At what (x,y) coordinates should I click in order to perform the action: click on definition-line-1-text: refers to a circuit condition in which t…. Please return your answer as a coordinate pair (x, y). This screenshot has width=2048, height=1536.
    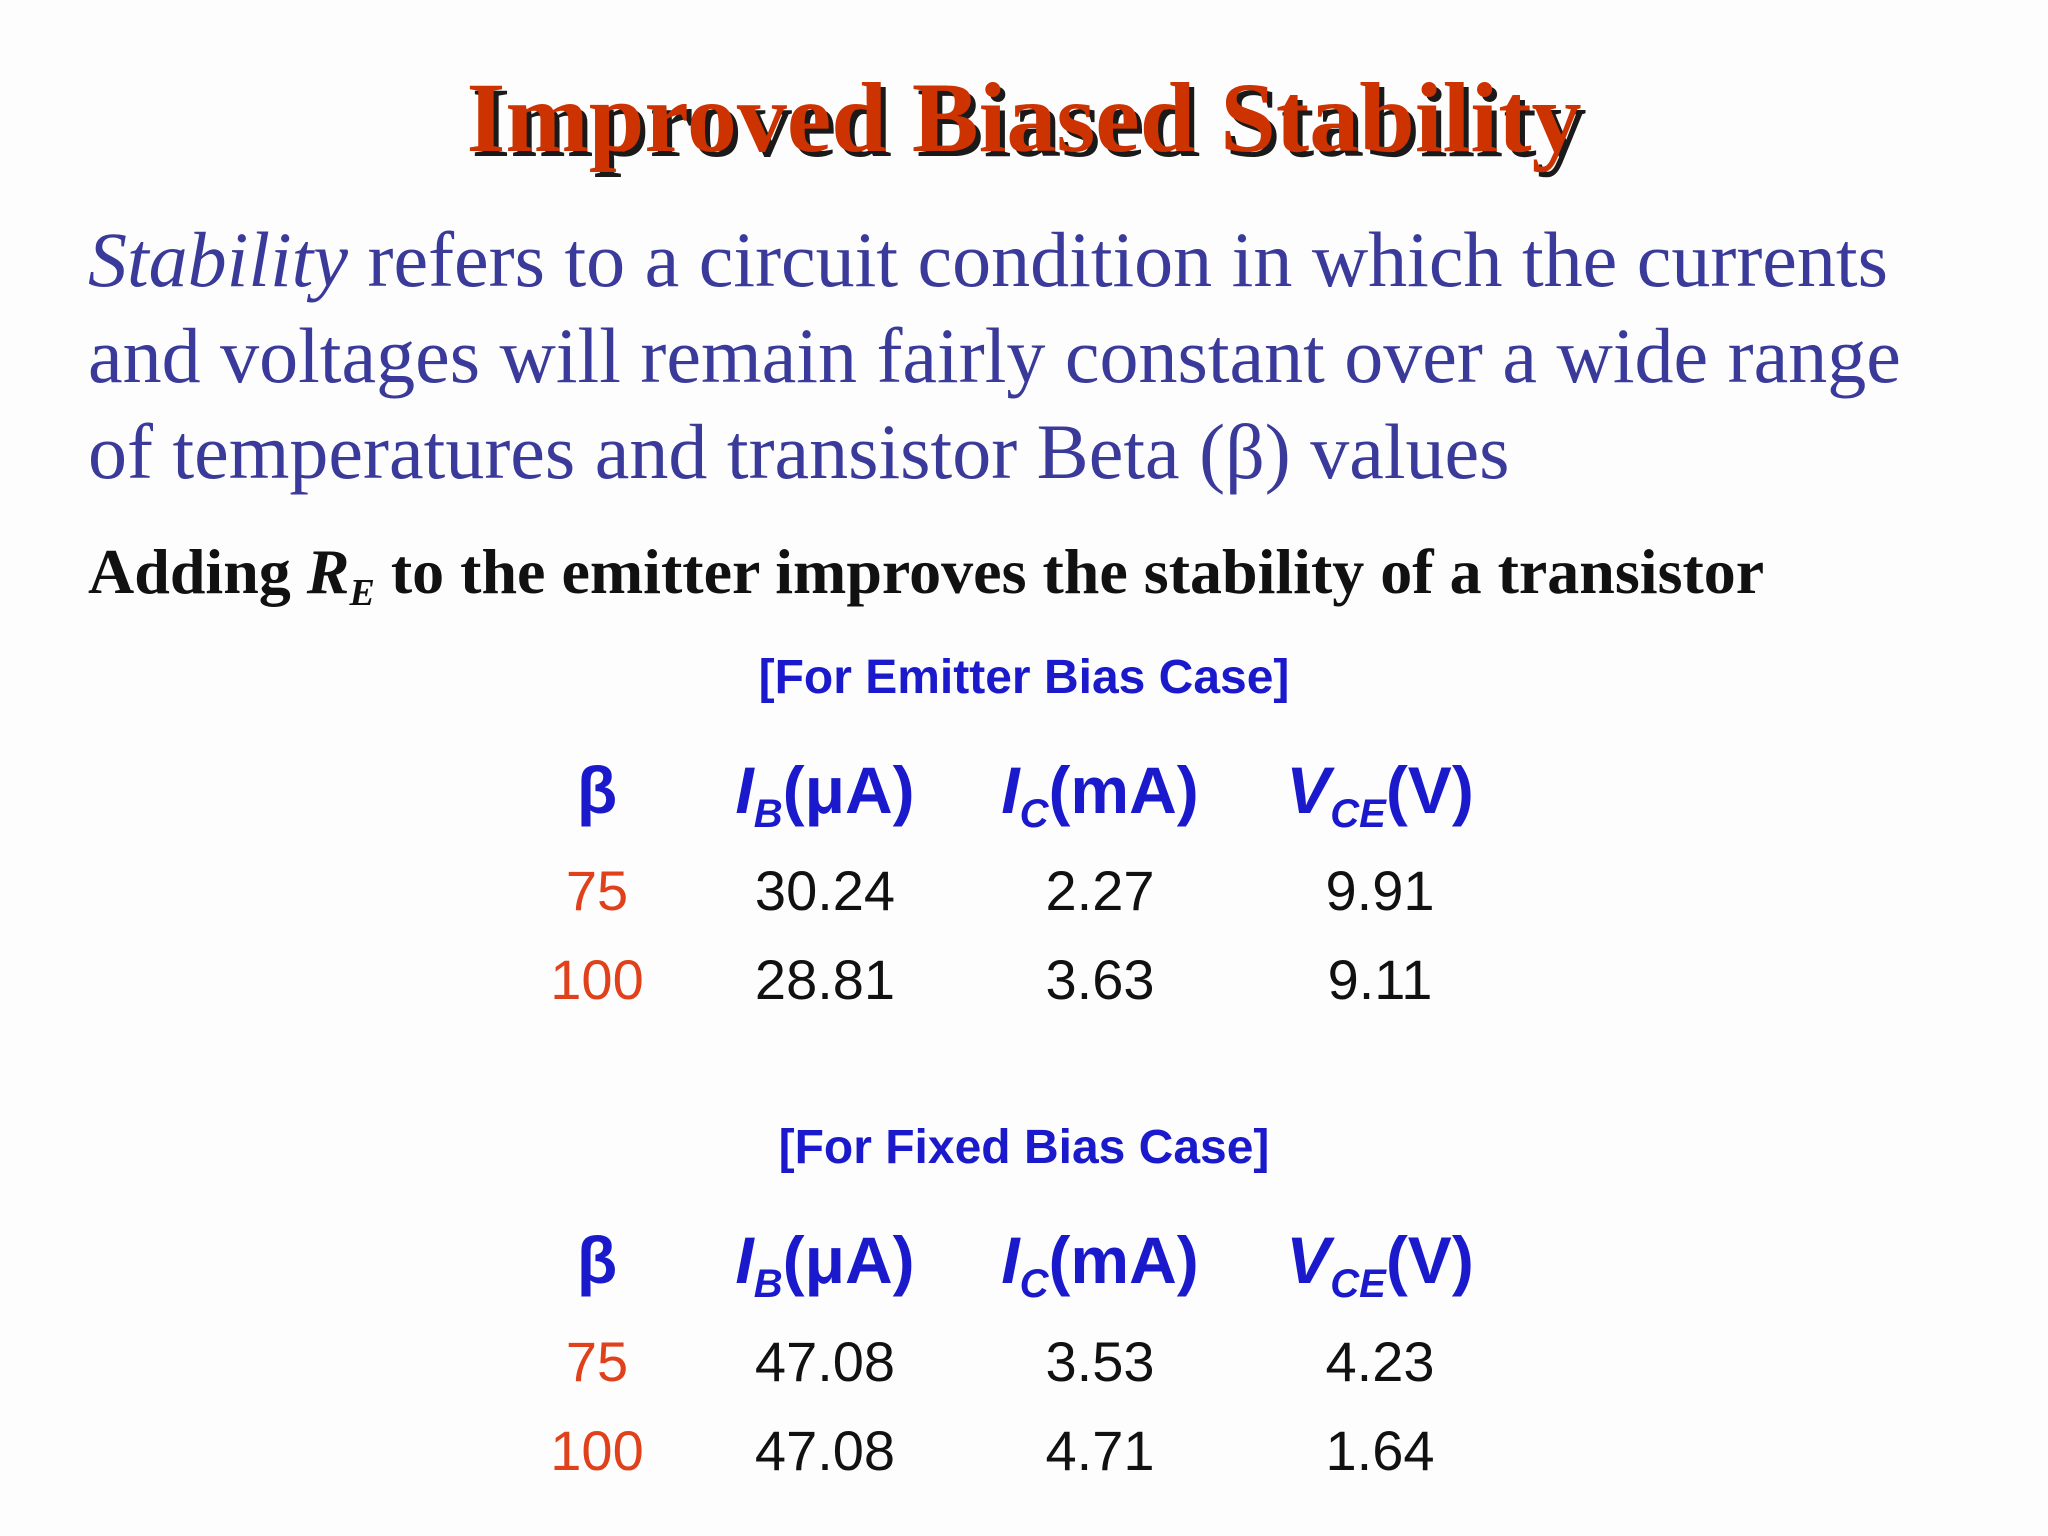
    Looking at the image, I should click on (1117, 259).